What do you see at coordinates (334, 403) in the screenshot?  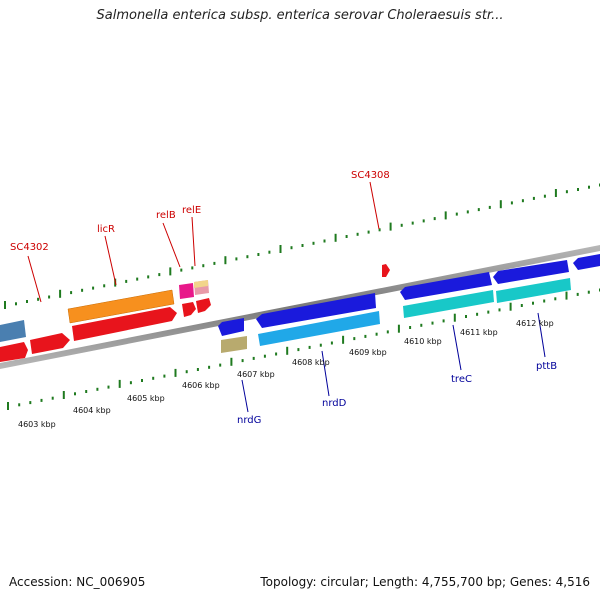 I see `gene-label-nrdd: nrdD` at bounding box center [334, 403].